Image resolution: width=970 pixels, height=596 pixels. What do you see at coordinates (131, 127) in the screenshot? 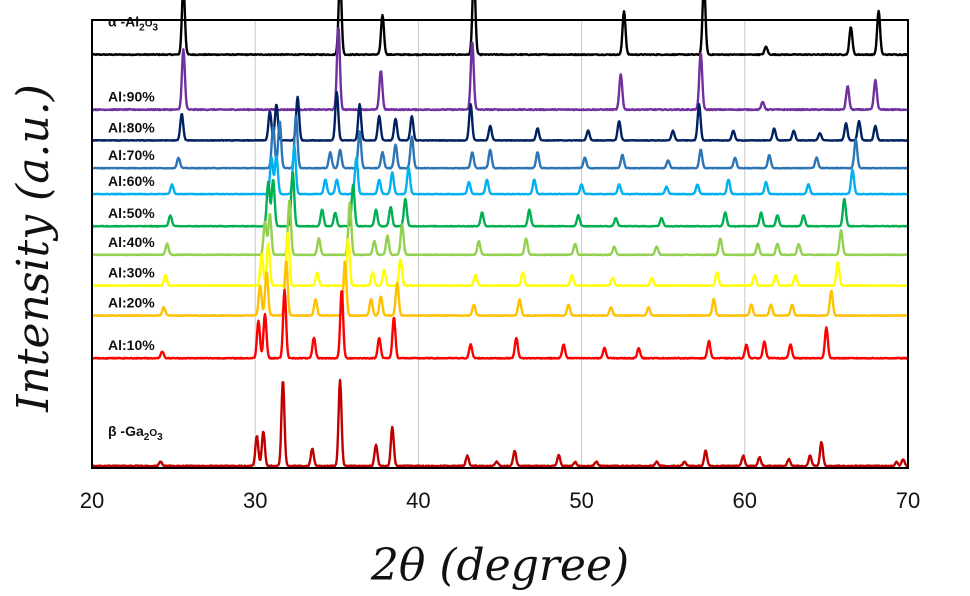
I see `series-label: Al:80%` at bounding box center [131, 127].